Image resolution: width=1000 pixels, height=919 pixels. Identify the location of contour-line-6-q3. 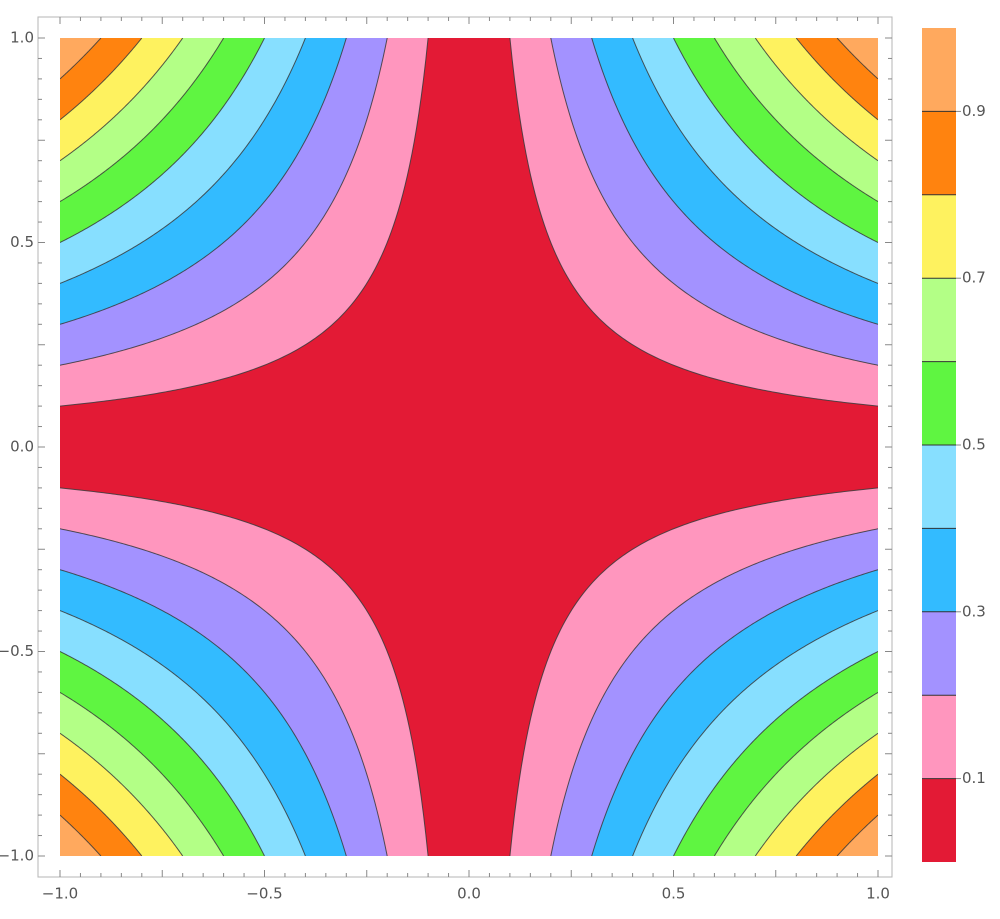
(142, 773).